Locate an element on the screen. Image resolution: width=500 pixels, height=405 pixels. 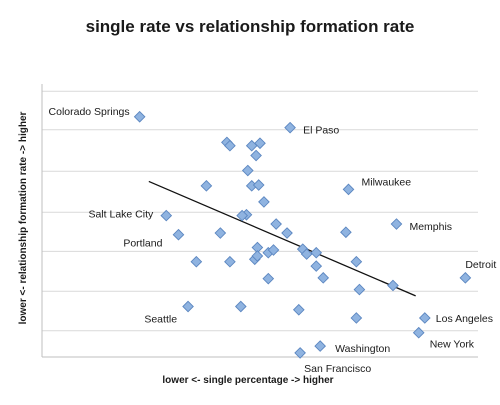
city-label-colorado-springs: Colorado Springs is located at coordinates (89, 112).